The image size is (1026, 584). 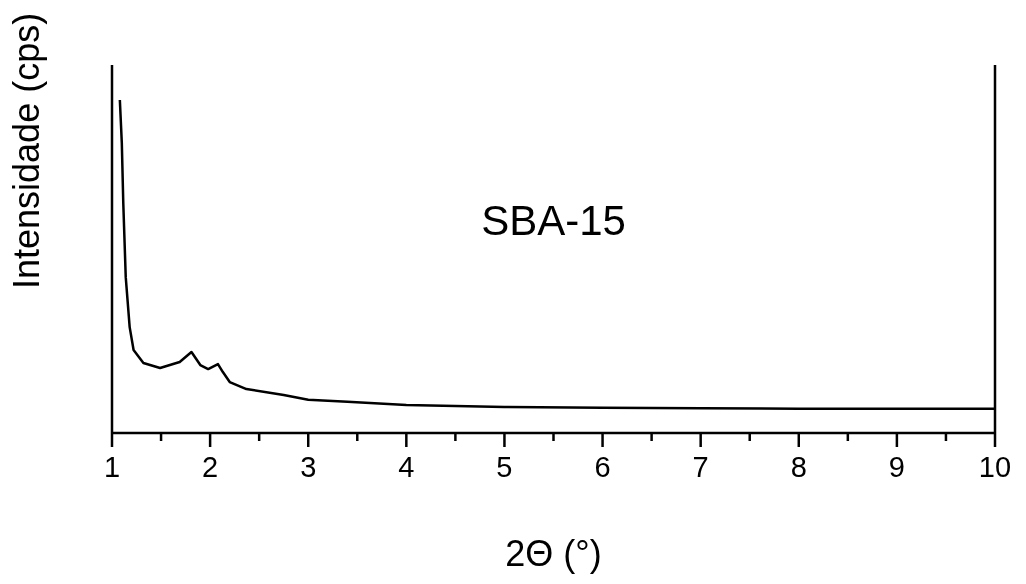 I want to click on x-tick-label: 9, so click(x=896, y=467).